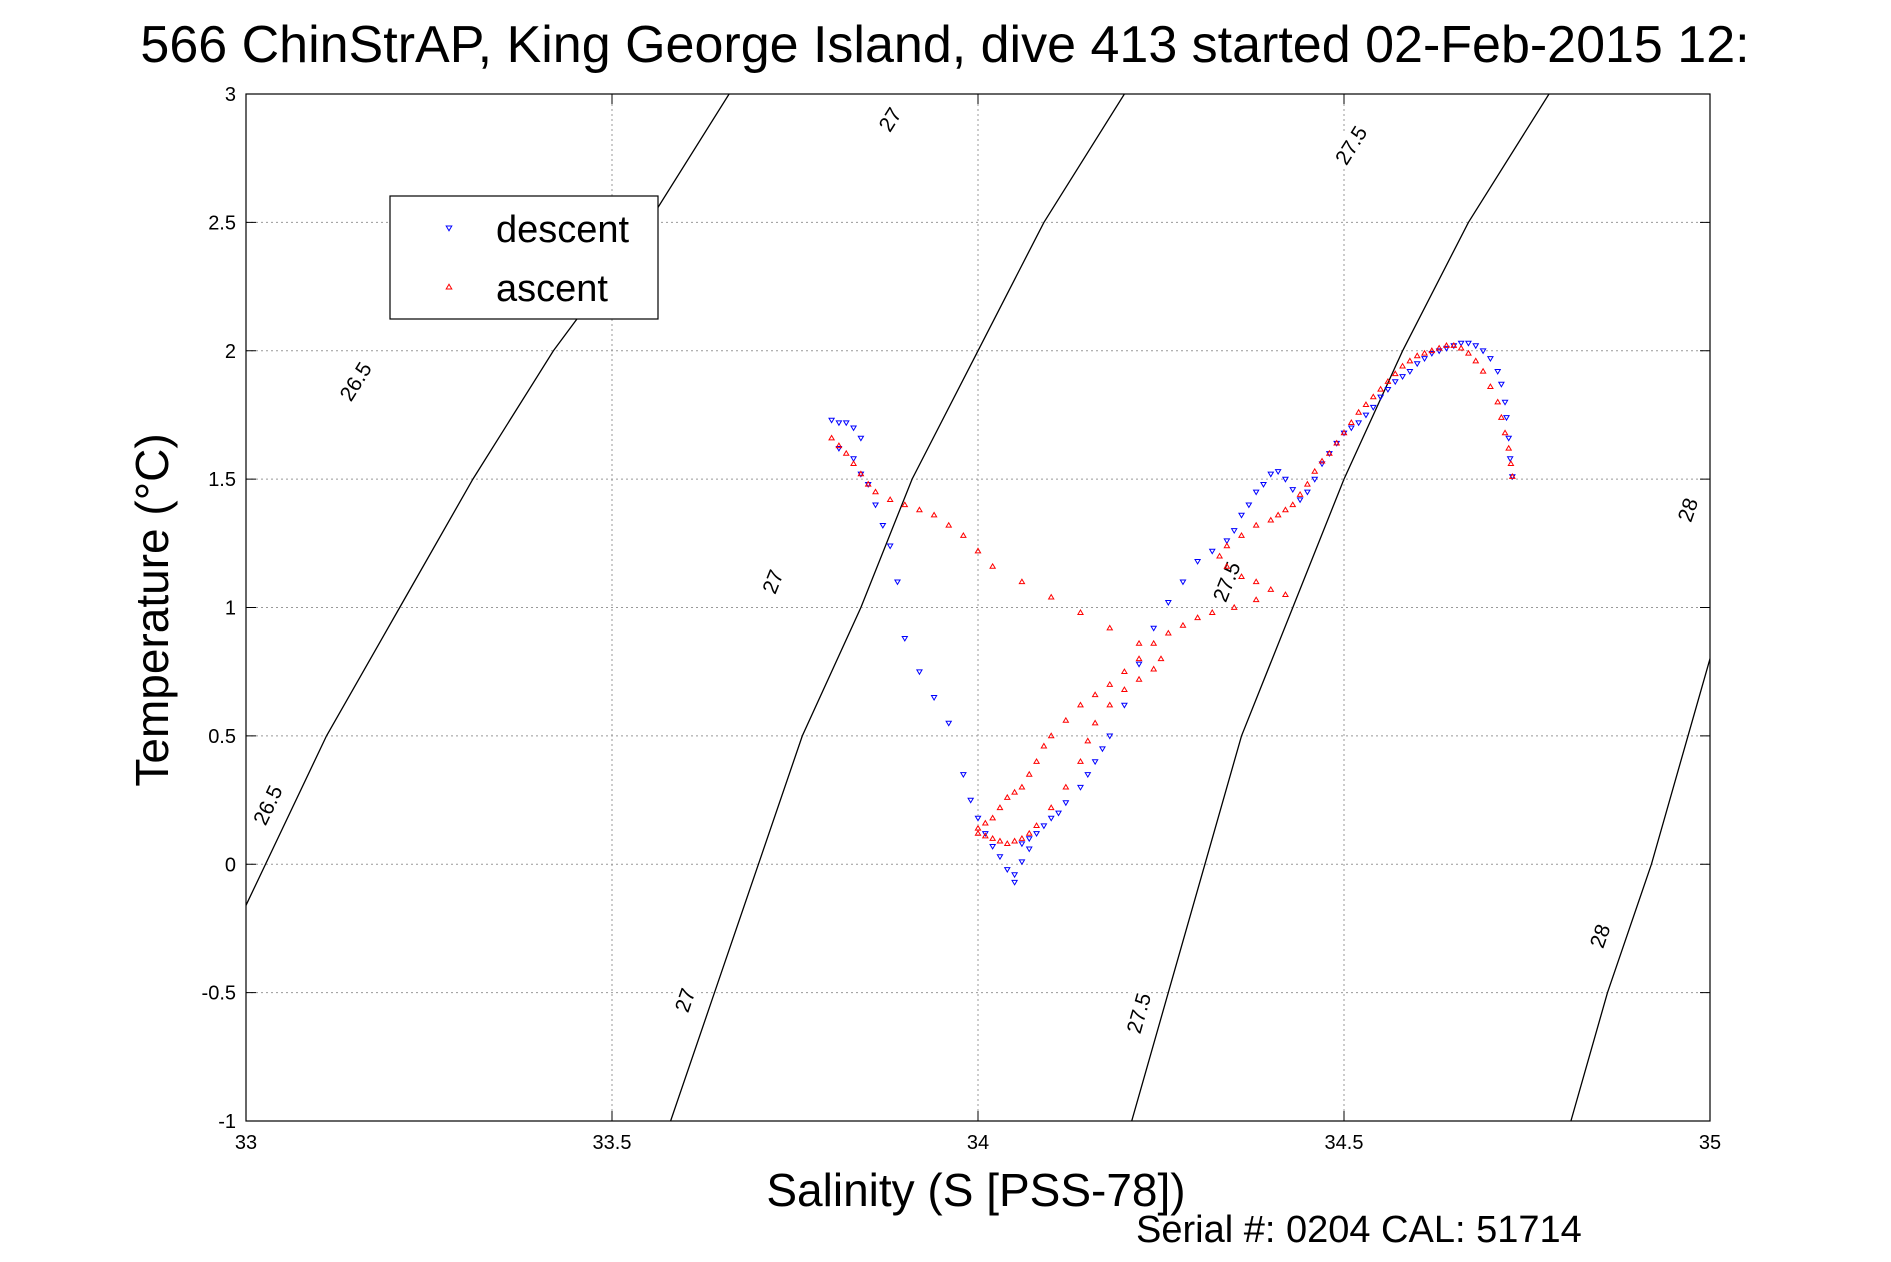 This screenshot has height=1262, width=1891. I want to click on x-tick-label: 33.5, so click(612, 1143).